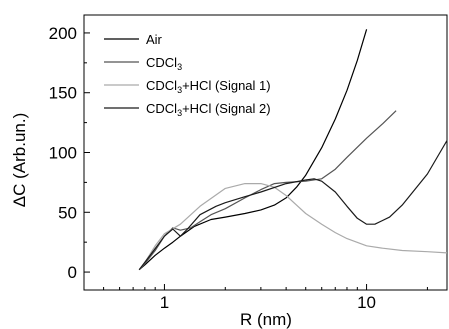  Describe the element at coordinates (366, 302) in the screenshot. I see `x-tick-label: 10` at that location.